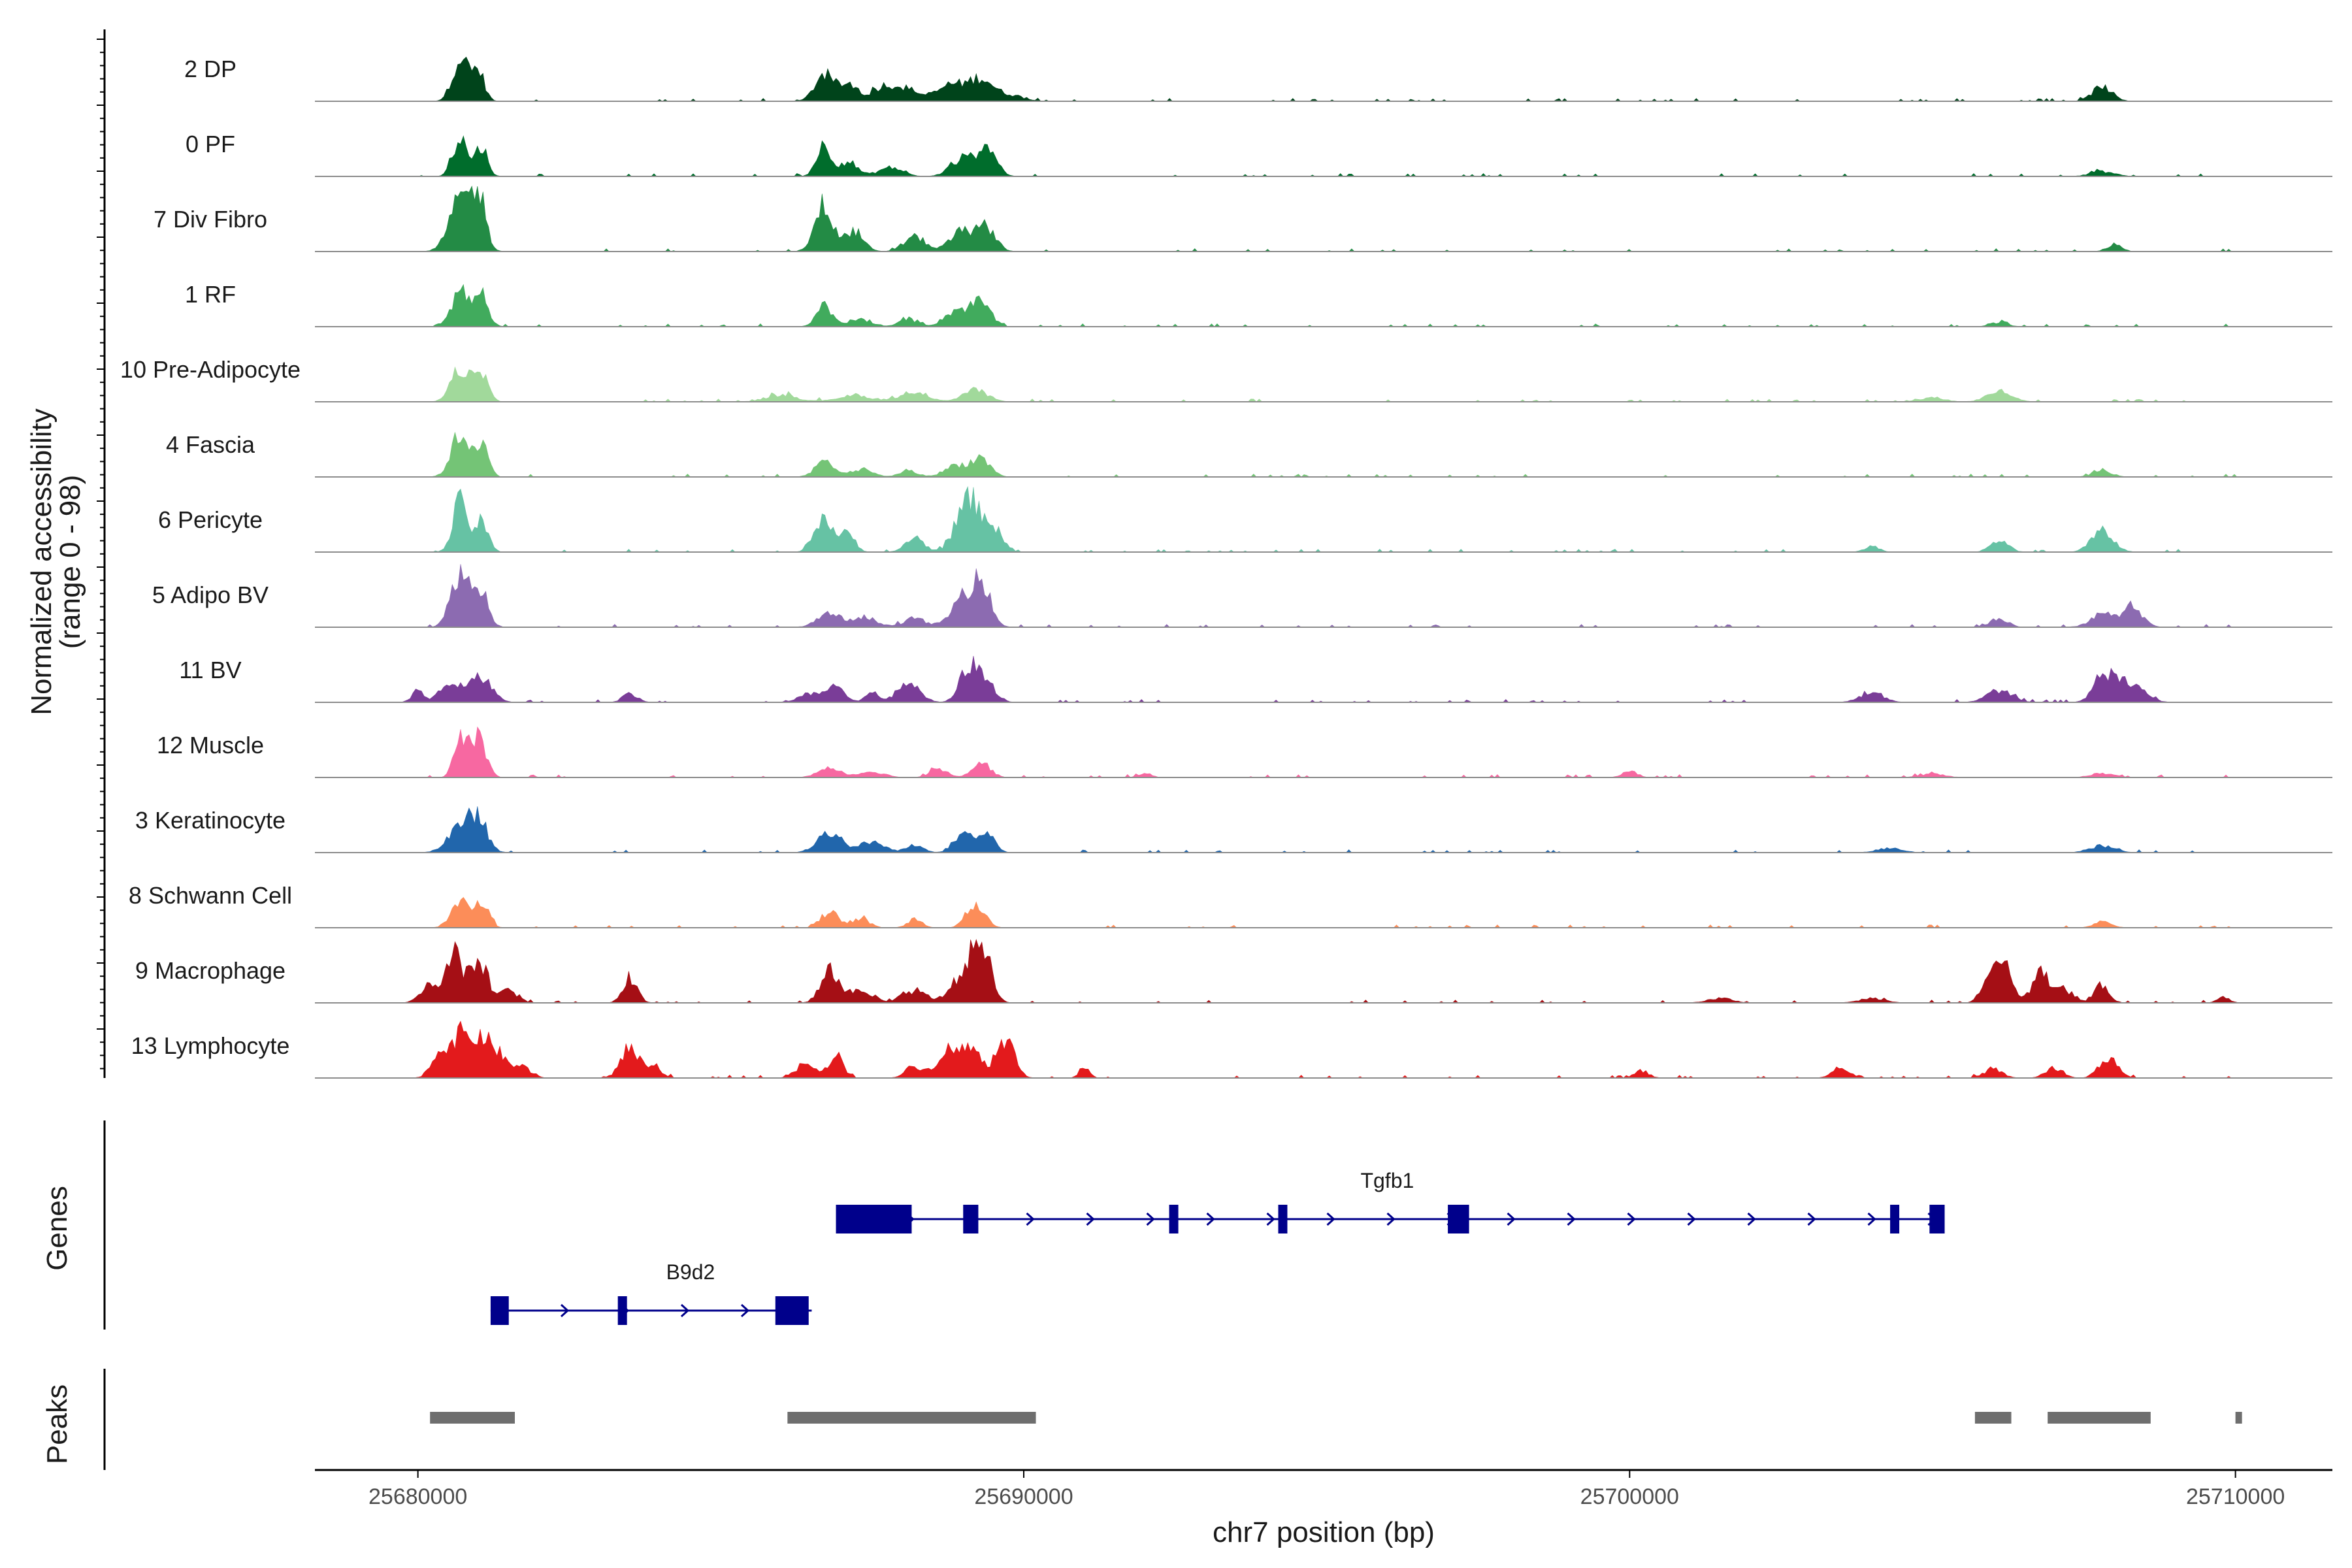 The width and height of the screenshot is (2352, 1568). Describe the element at coordinates (1629, 1496) in the screenshot. I see `x-axis-tick-label: 25700000` at that location.